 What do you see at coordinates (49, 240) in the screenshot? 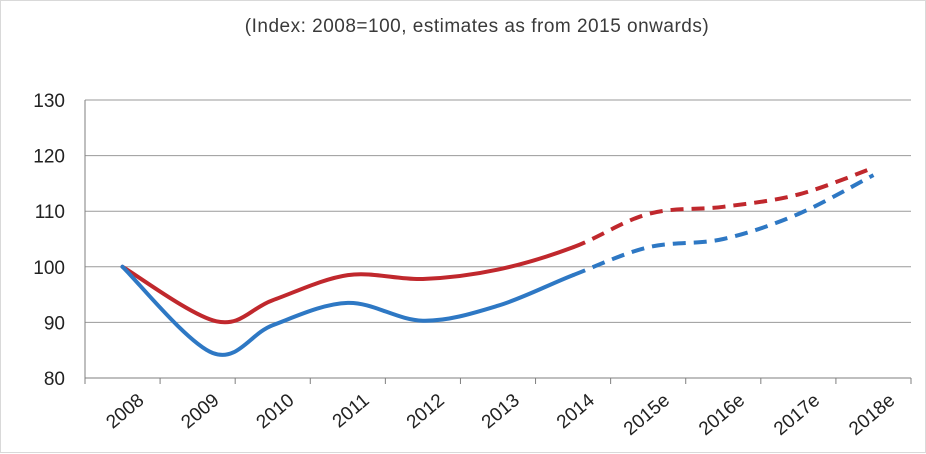
I see `y-axis-tick-labels: 80 90 100 110 120 130` at bounding box center [49, 240].